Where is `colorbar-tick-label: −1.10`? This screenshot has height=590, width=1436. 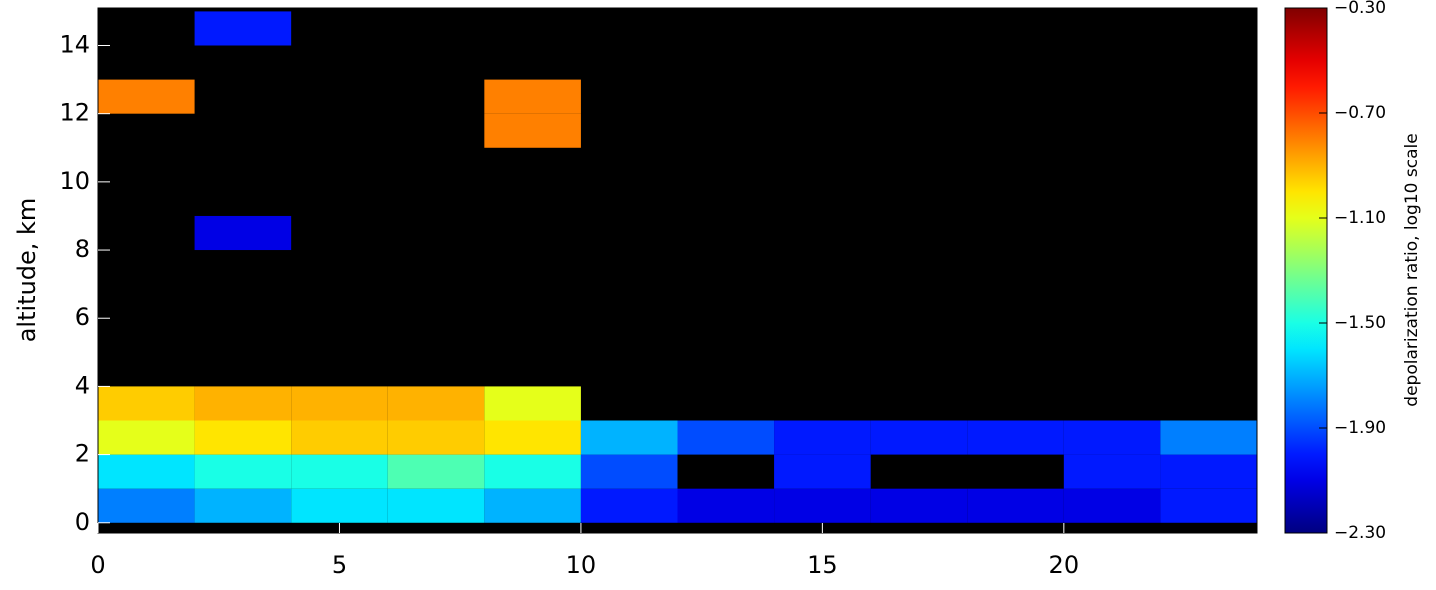
colorbar-tick-label: −1.10 is located at coordinates (1360, 218).